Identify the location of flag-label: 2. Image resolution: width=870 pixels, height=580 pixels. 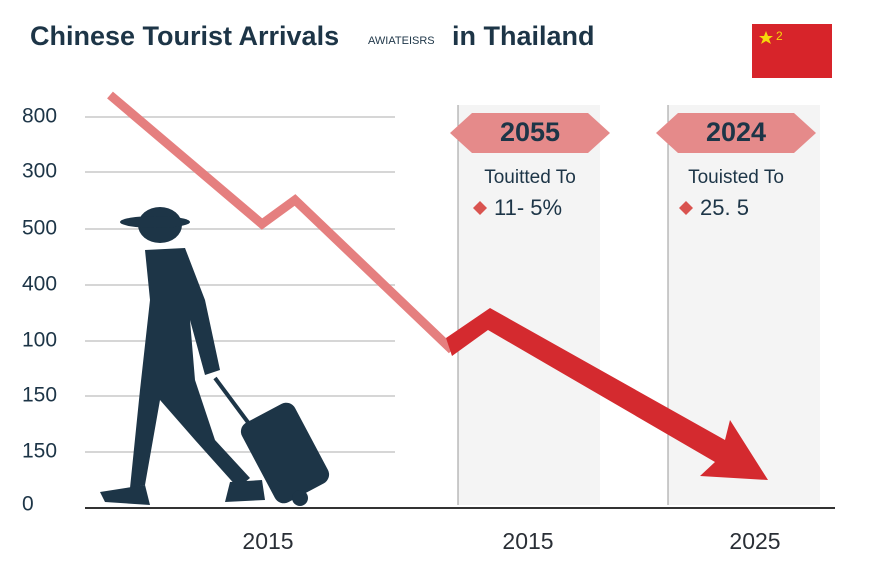
(779, 36).